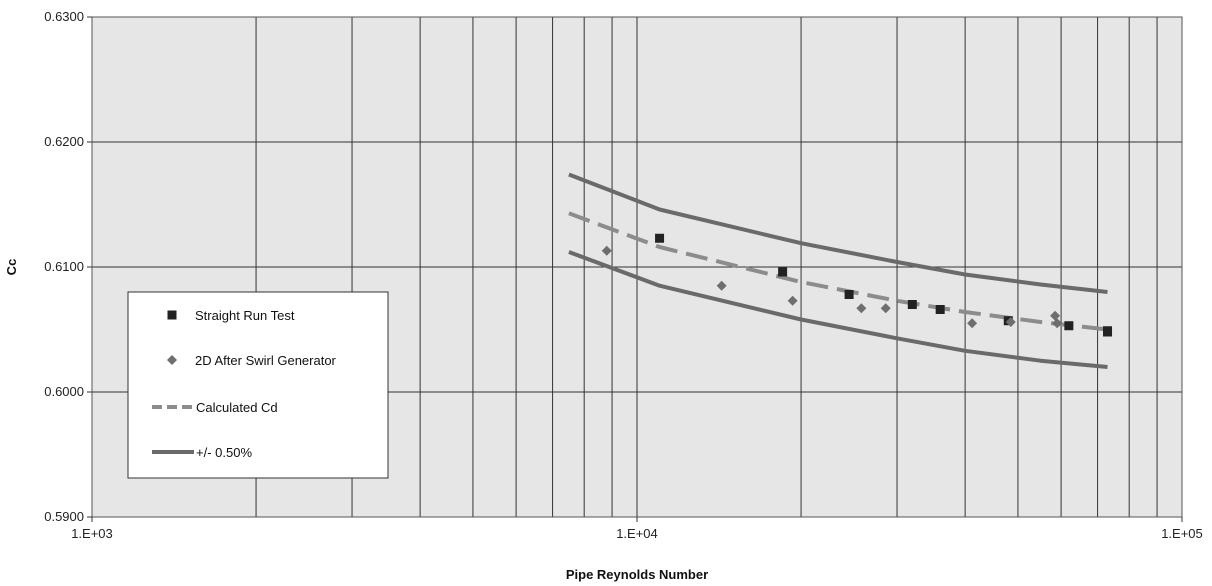  I want to click on x-axis-ticks: 1.E+03 1.E+04 1.E+05, so click(637, 529).